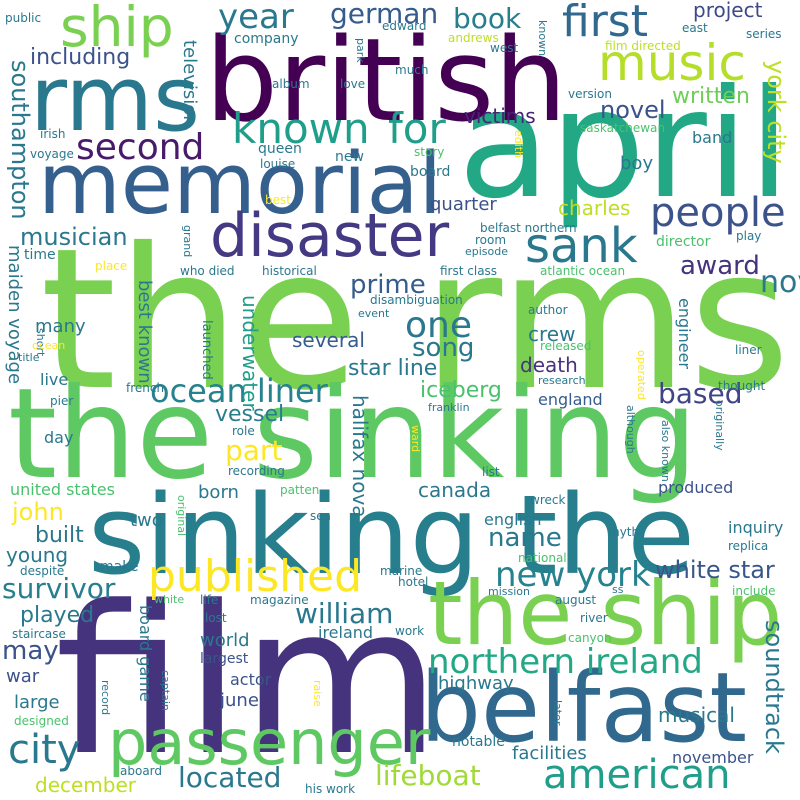  I want to click on word-york-city: york city, so click(776, 112).